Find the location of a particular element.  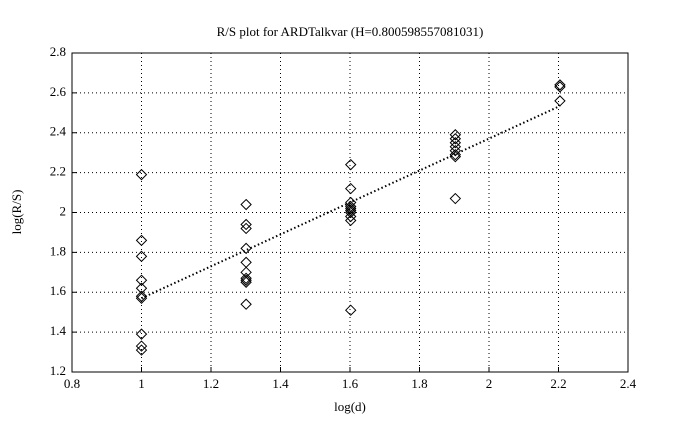

x-tick-label: 1.2 is located at coordinates (211, 383).